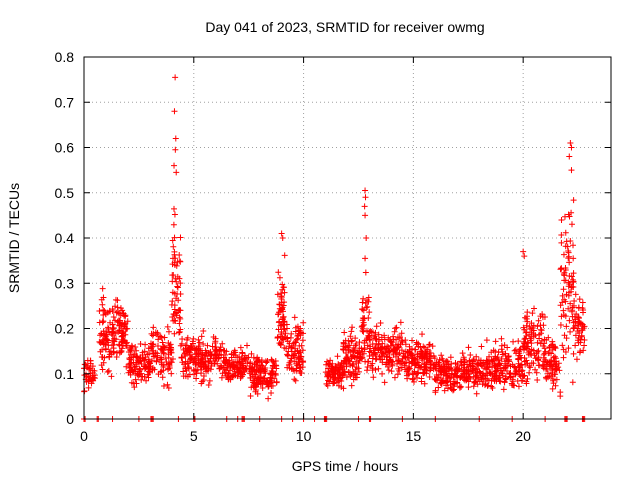 This screenshot has width=640, height=480. I want to click on y-tick-label: 0.3, so click(65, 283).